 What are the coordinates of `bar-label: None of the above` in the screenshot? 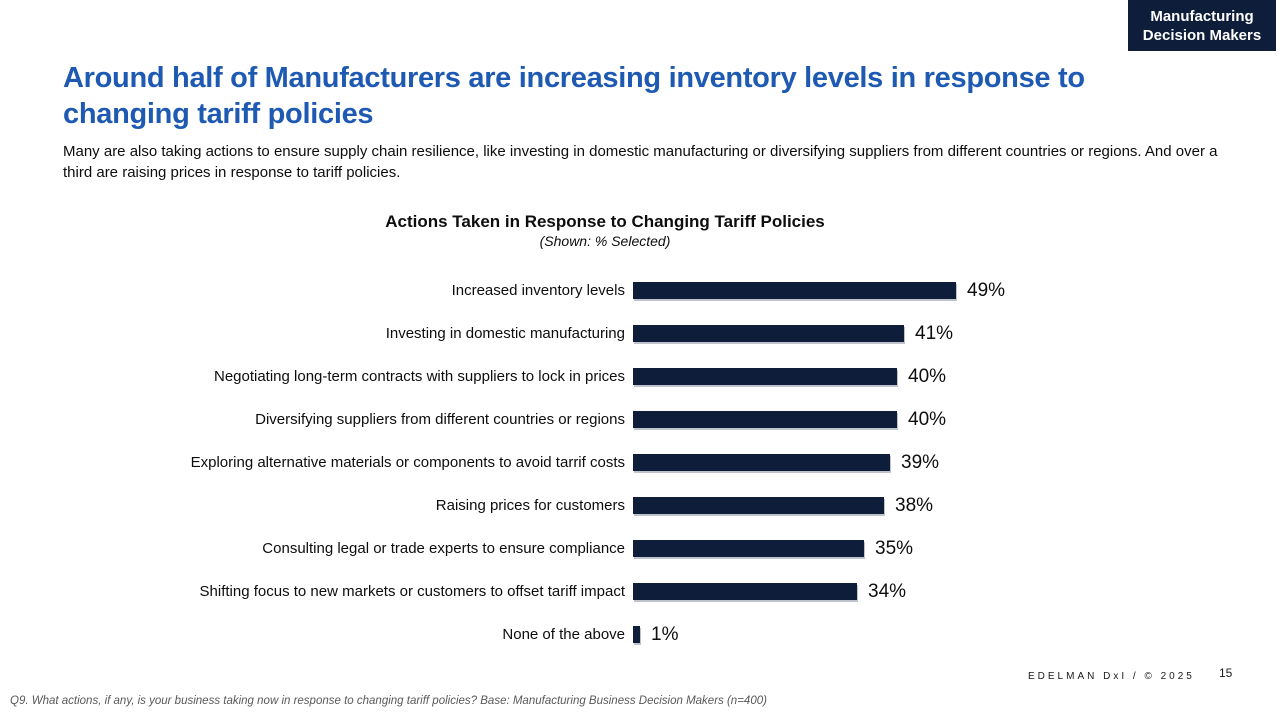 It's located at (563, 634).